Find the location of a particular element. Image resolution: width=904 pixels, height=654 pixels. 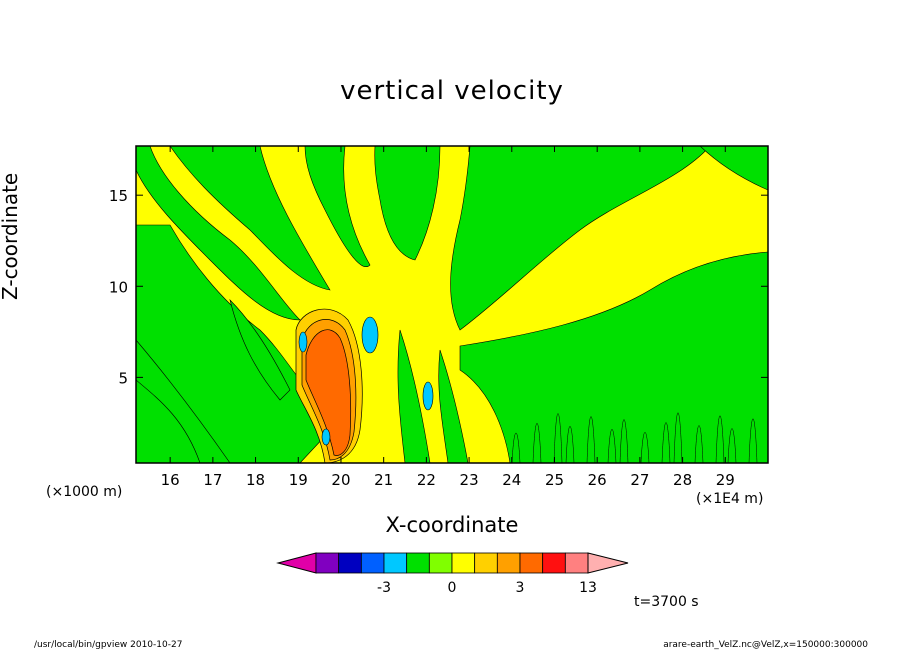

footer-right: arare-earth_VelZ.nc@VelZ,x=150000:300000 is located at coordinates (765, 645).